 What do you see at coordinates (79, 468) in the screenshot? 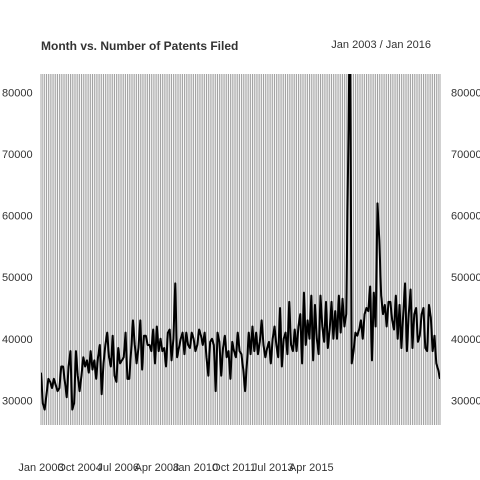
I see `x-tick-label: Oct 2004` at bounding box center [79, 468].